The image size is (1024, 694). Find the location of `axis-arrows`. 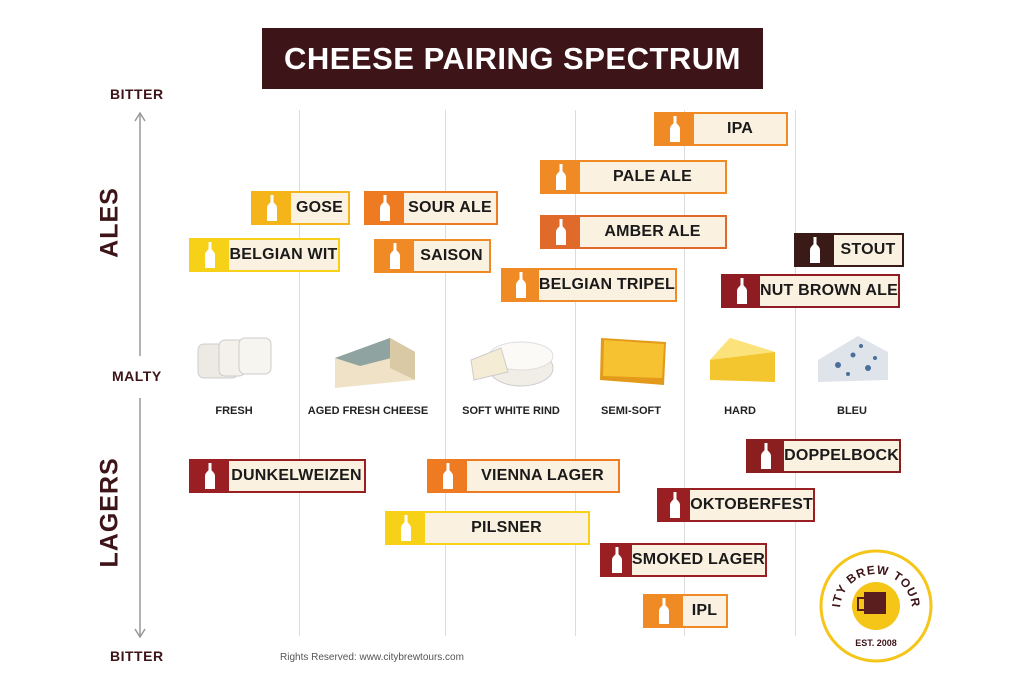

axis-arrows is located at coordinates (140, 375).